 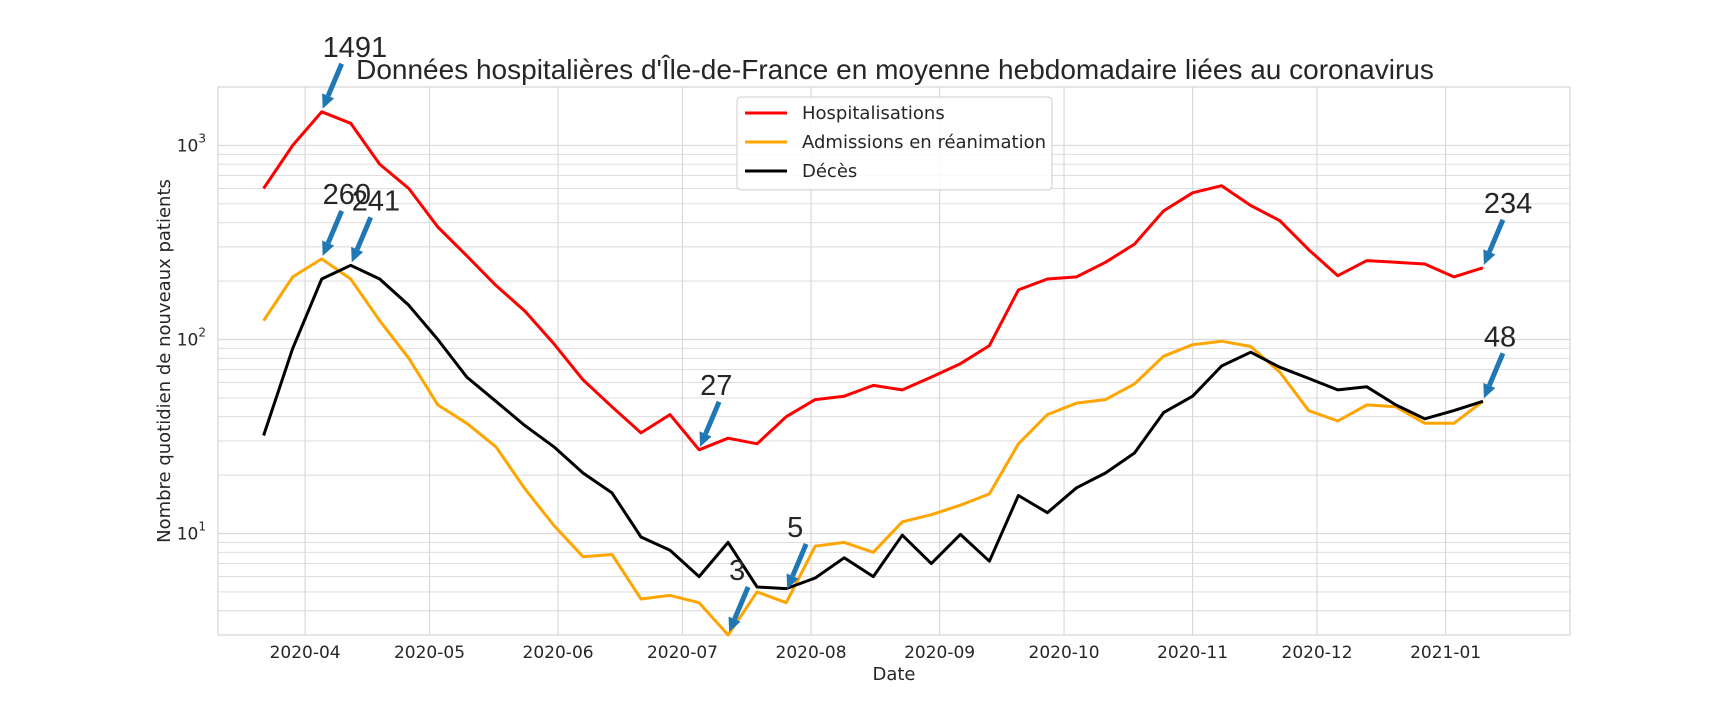 I want to click on y-tick-label: 10³, so click(x=191, y=143).